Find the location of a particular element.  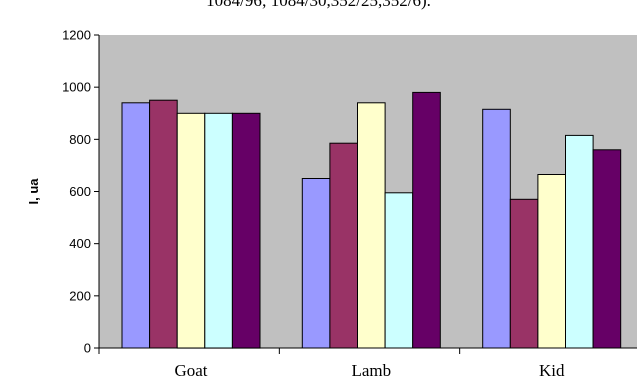

y-tick-label: 1000 is located at coordinates (76, 87).